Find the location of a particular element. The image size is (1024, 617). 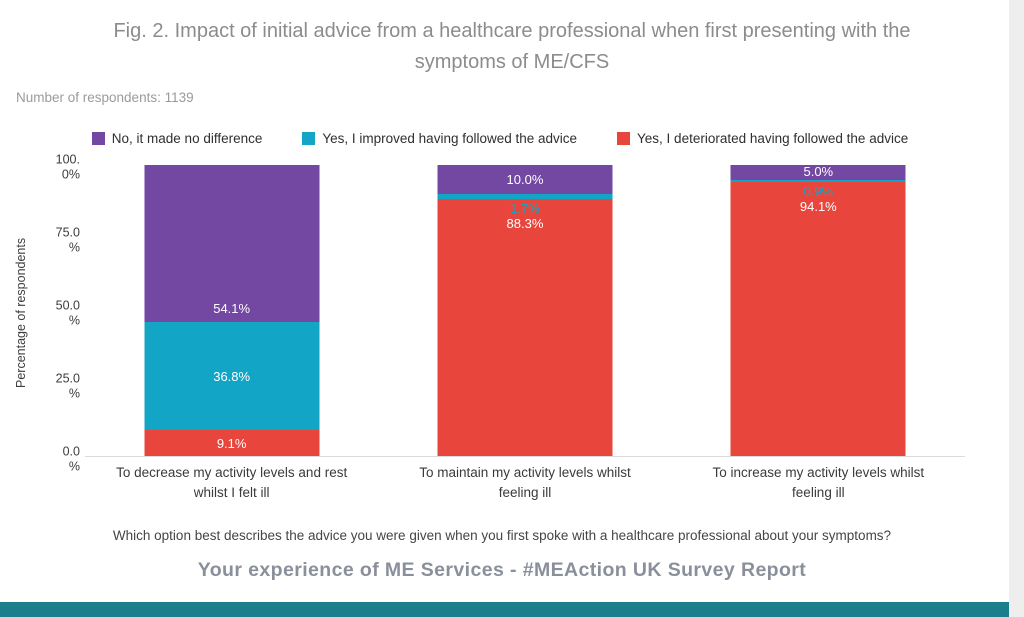

bar-column: 94.1% 0.9% 5.0% is located at coordinates (818, 310).